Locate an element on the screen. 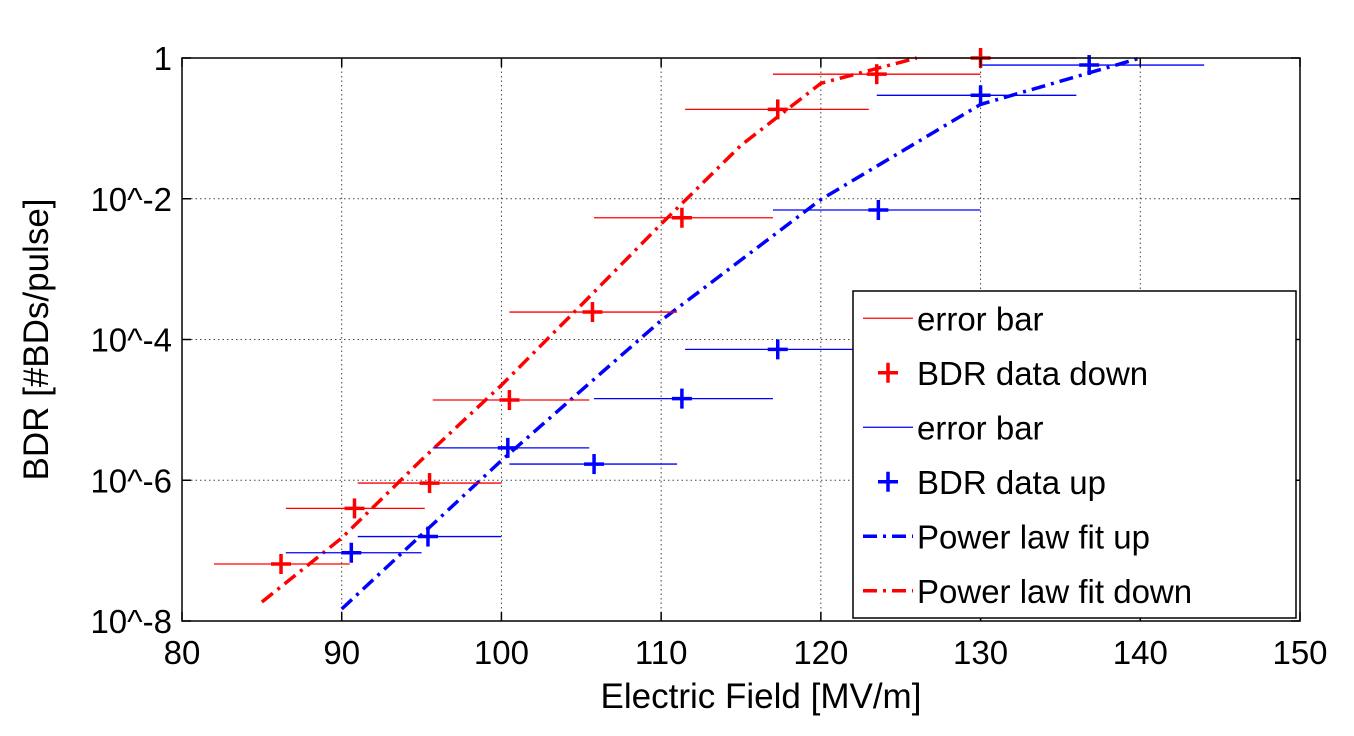  legend-item: Power law fit up is located at coordinates (1006, 536).